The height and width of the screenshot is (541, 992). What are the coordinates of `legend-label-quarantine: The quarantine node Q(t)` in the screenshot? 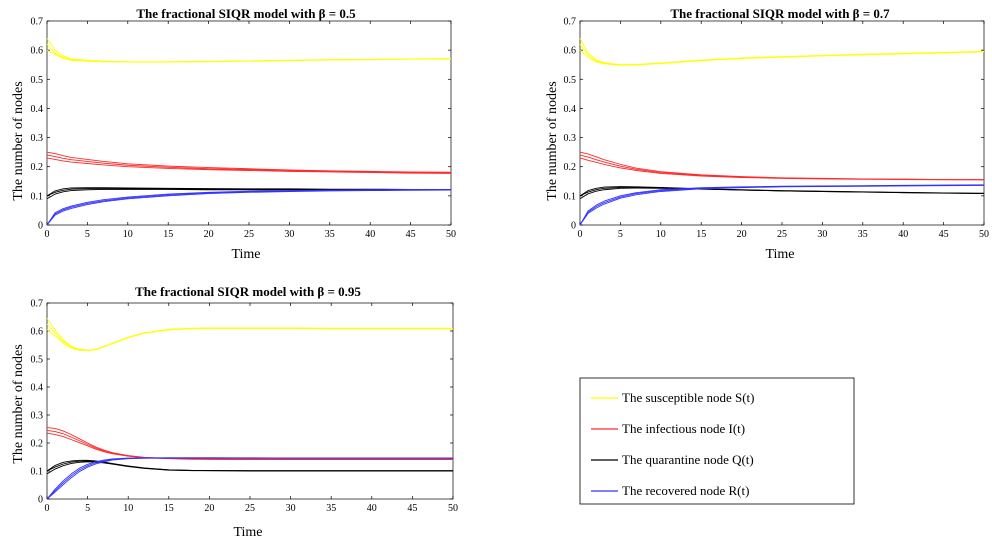 It's located at (688, 459).